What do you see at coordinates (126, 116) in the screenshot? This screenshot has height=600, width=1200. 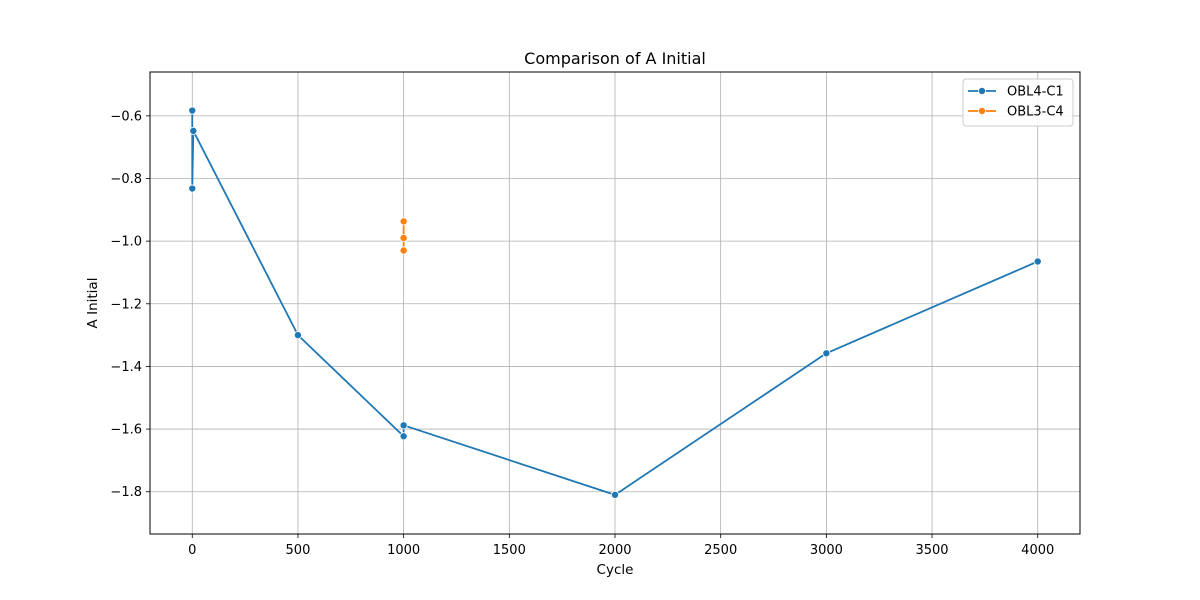 I see `y-tick-label: −0.6` at bounding box center [126, 116].